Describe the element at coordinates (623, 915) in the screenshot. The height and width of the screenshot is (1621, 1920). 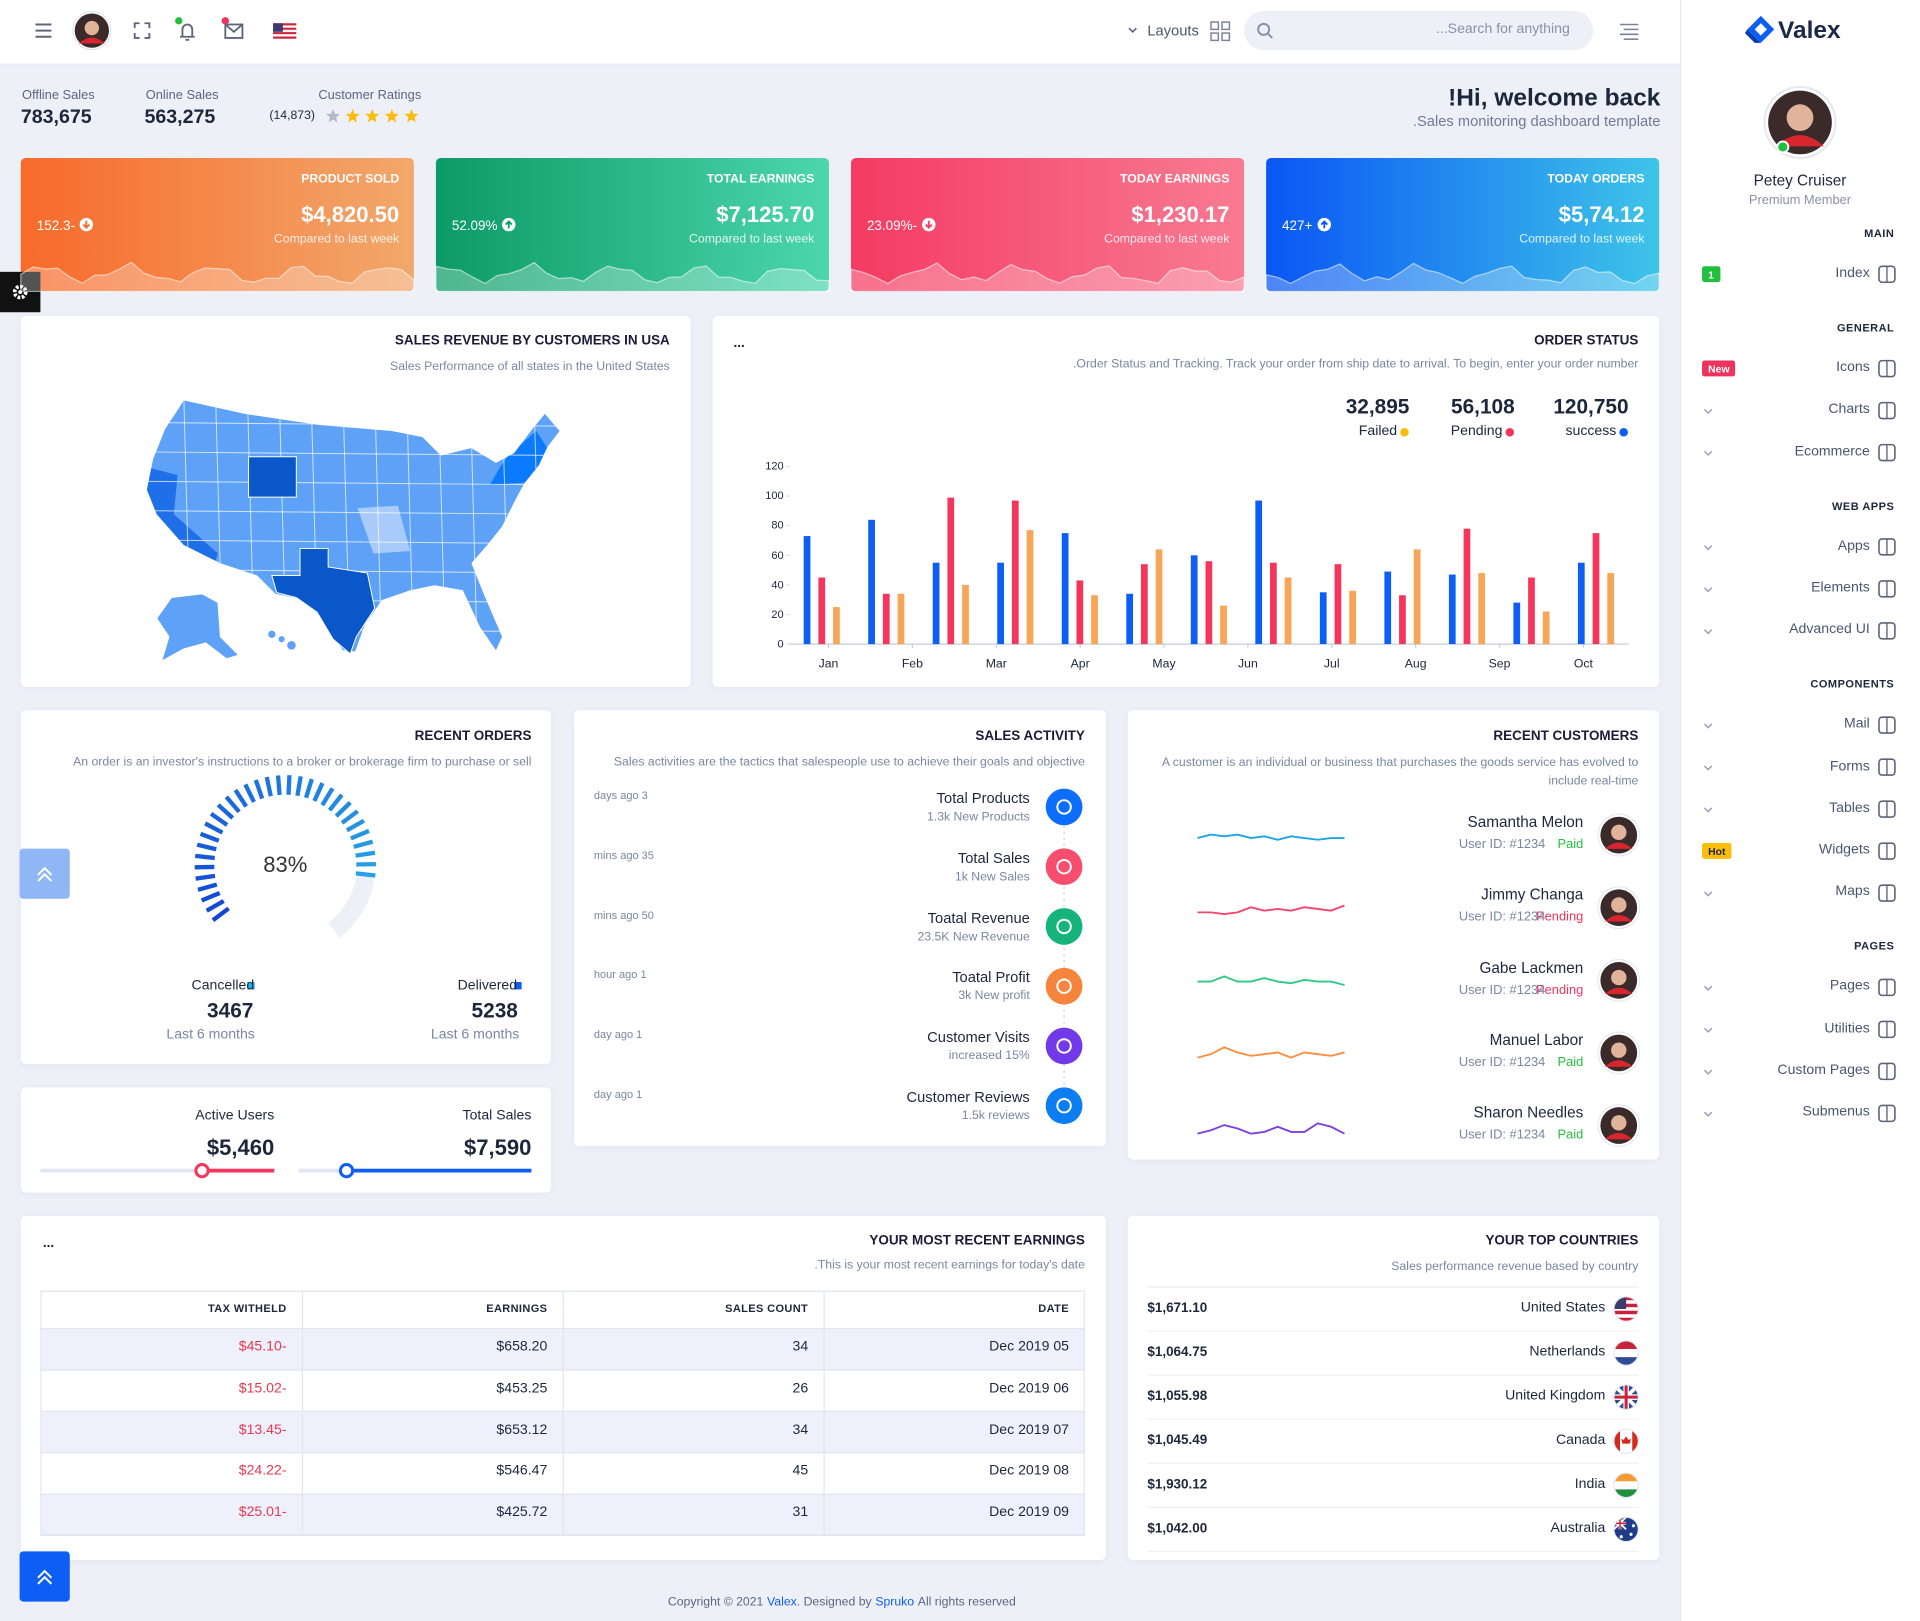
I see `activity-time: mins ago 50` at that location.